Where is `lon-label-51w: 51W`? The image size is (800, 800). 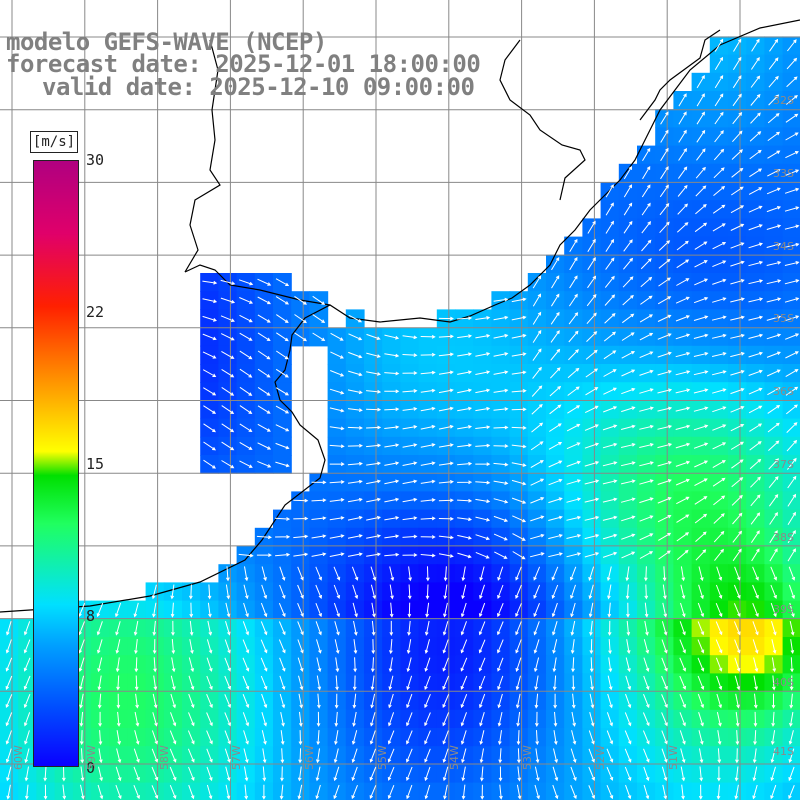 lon-label-51w: 51W is located at coordinates (673, 757).